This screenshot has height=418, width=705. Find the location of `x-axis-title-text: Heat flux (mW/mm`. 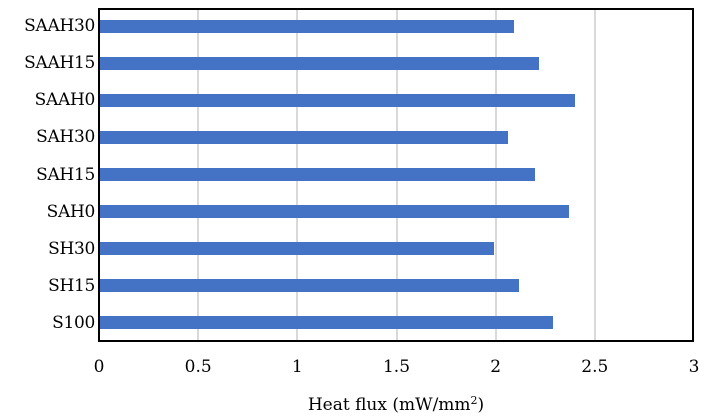

x-axis-title-text: Heat flux (mW/mm is located at coordinates (389, 405).